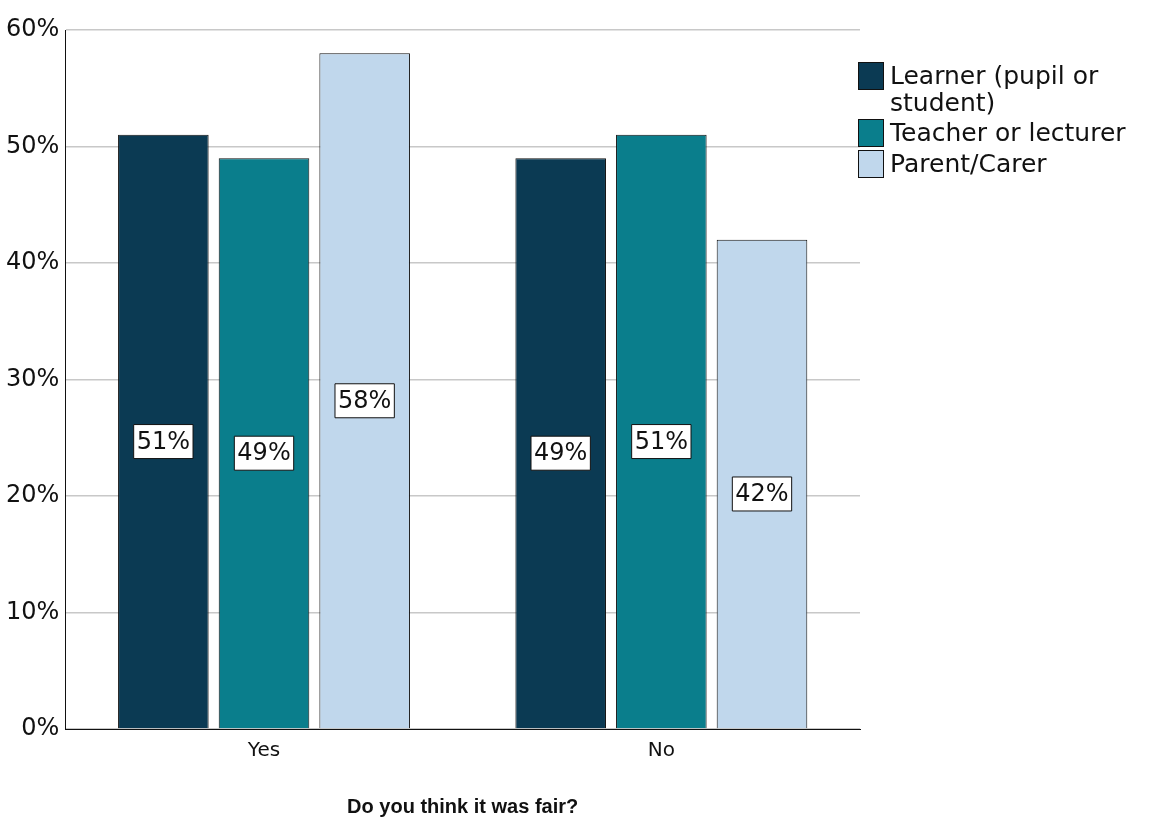 The image size is (1149, 823). I want to click on y-tick-label: 50%, so click(33, 144).